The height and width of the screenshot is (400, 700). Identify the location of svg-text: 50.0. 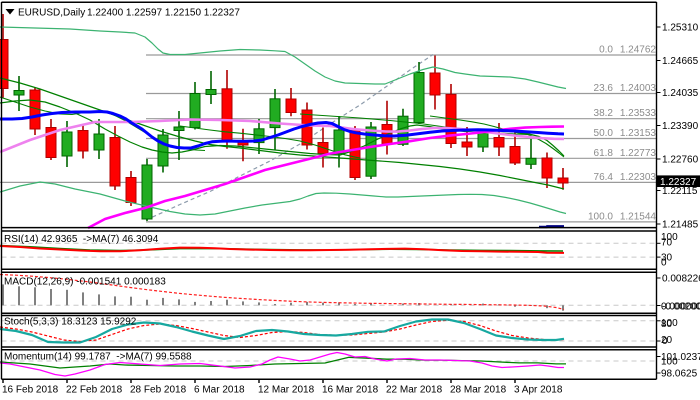
(604, 133).